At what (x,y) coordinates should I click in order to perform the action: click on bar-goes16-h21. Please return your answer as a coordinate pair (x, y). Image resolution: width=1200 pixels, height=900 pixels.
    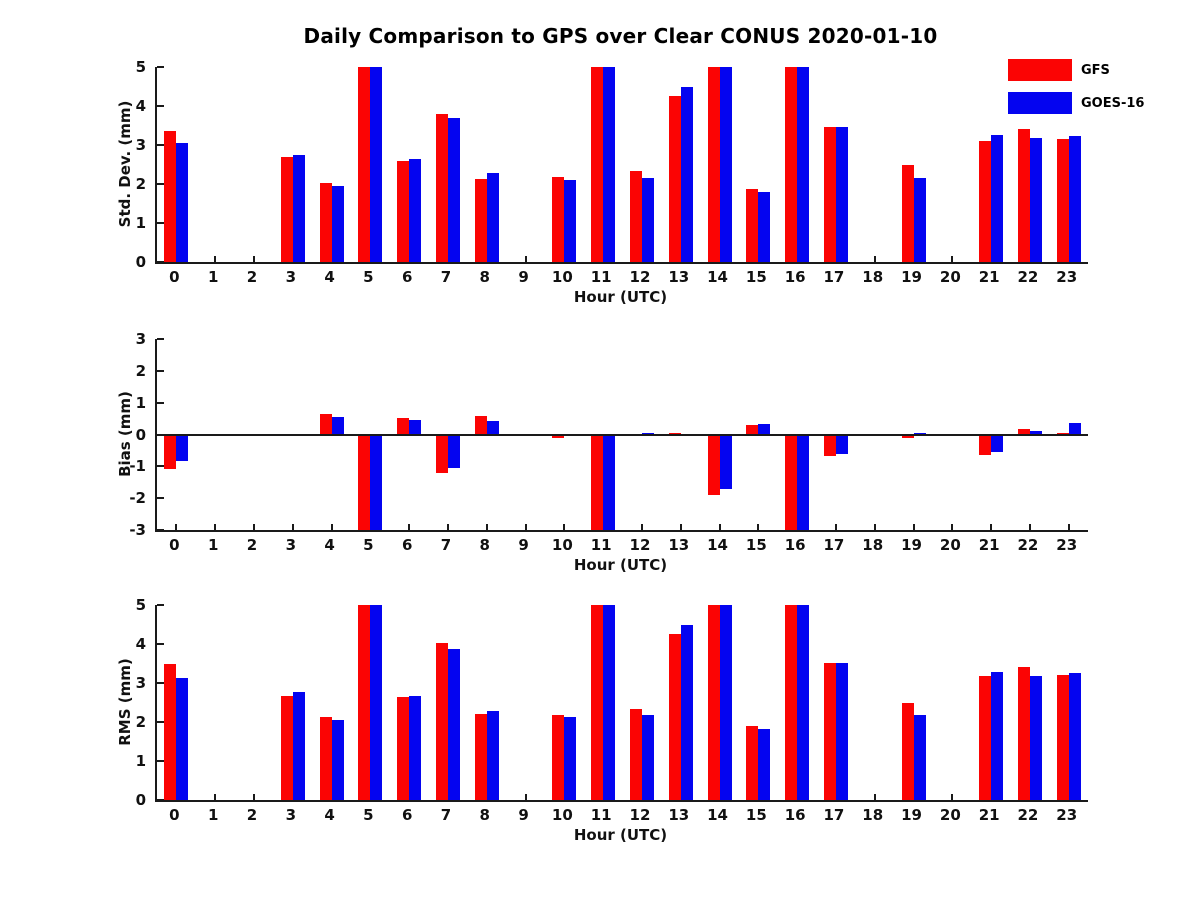
    Looking at the image, I should click on (997, 198).